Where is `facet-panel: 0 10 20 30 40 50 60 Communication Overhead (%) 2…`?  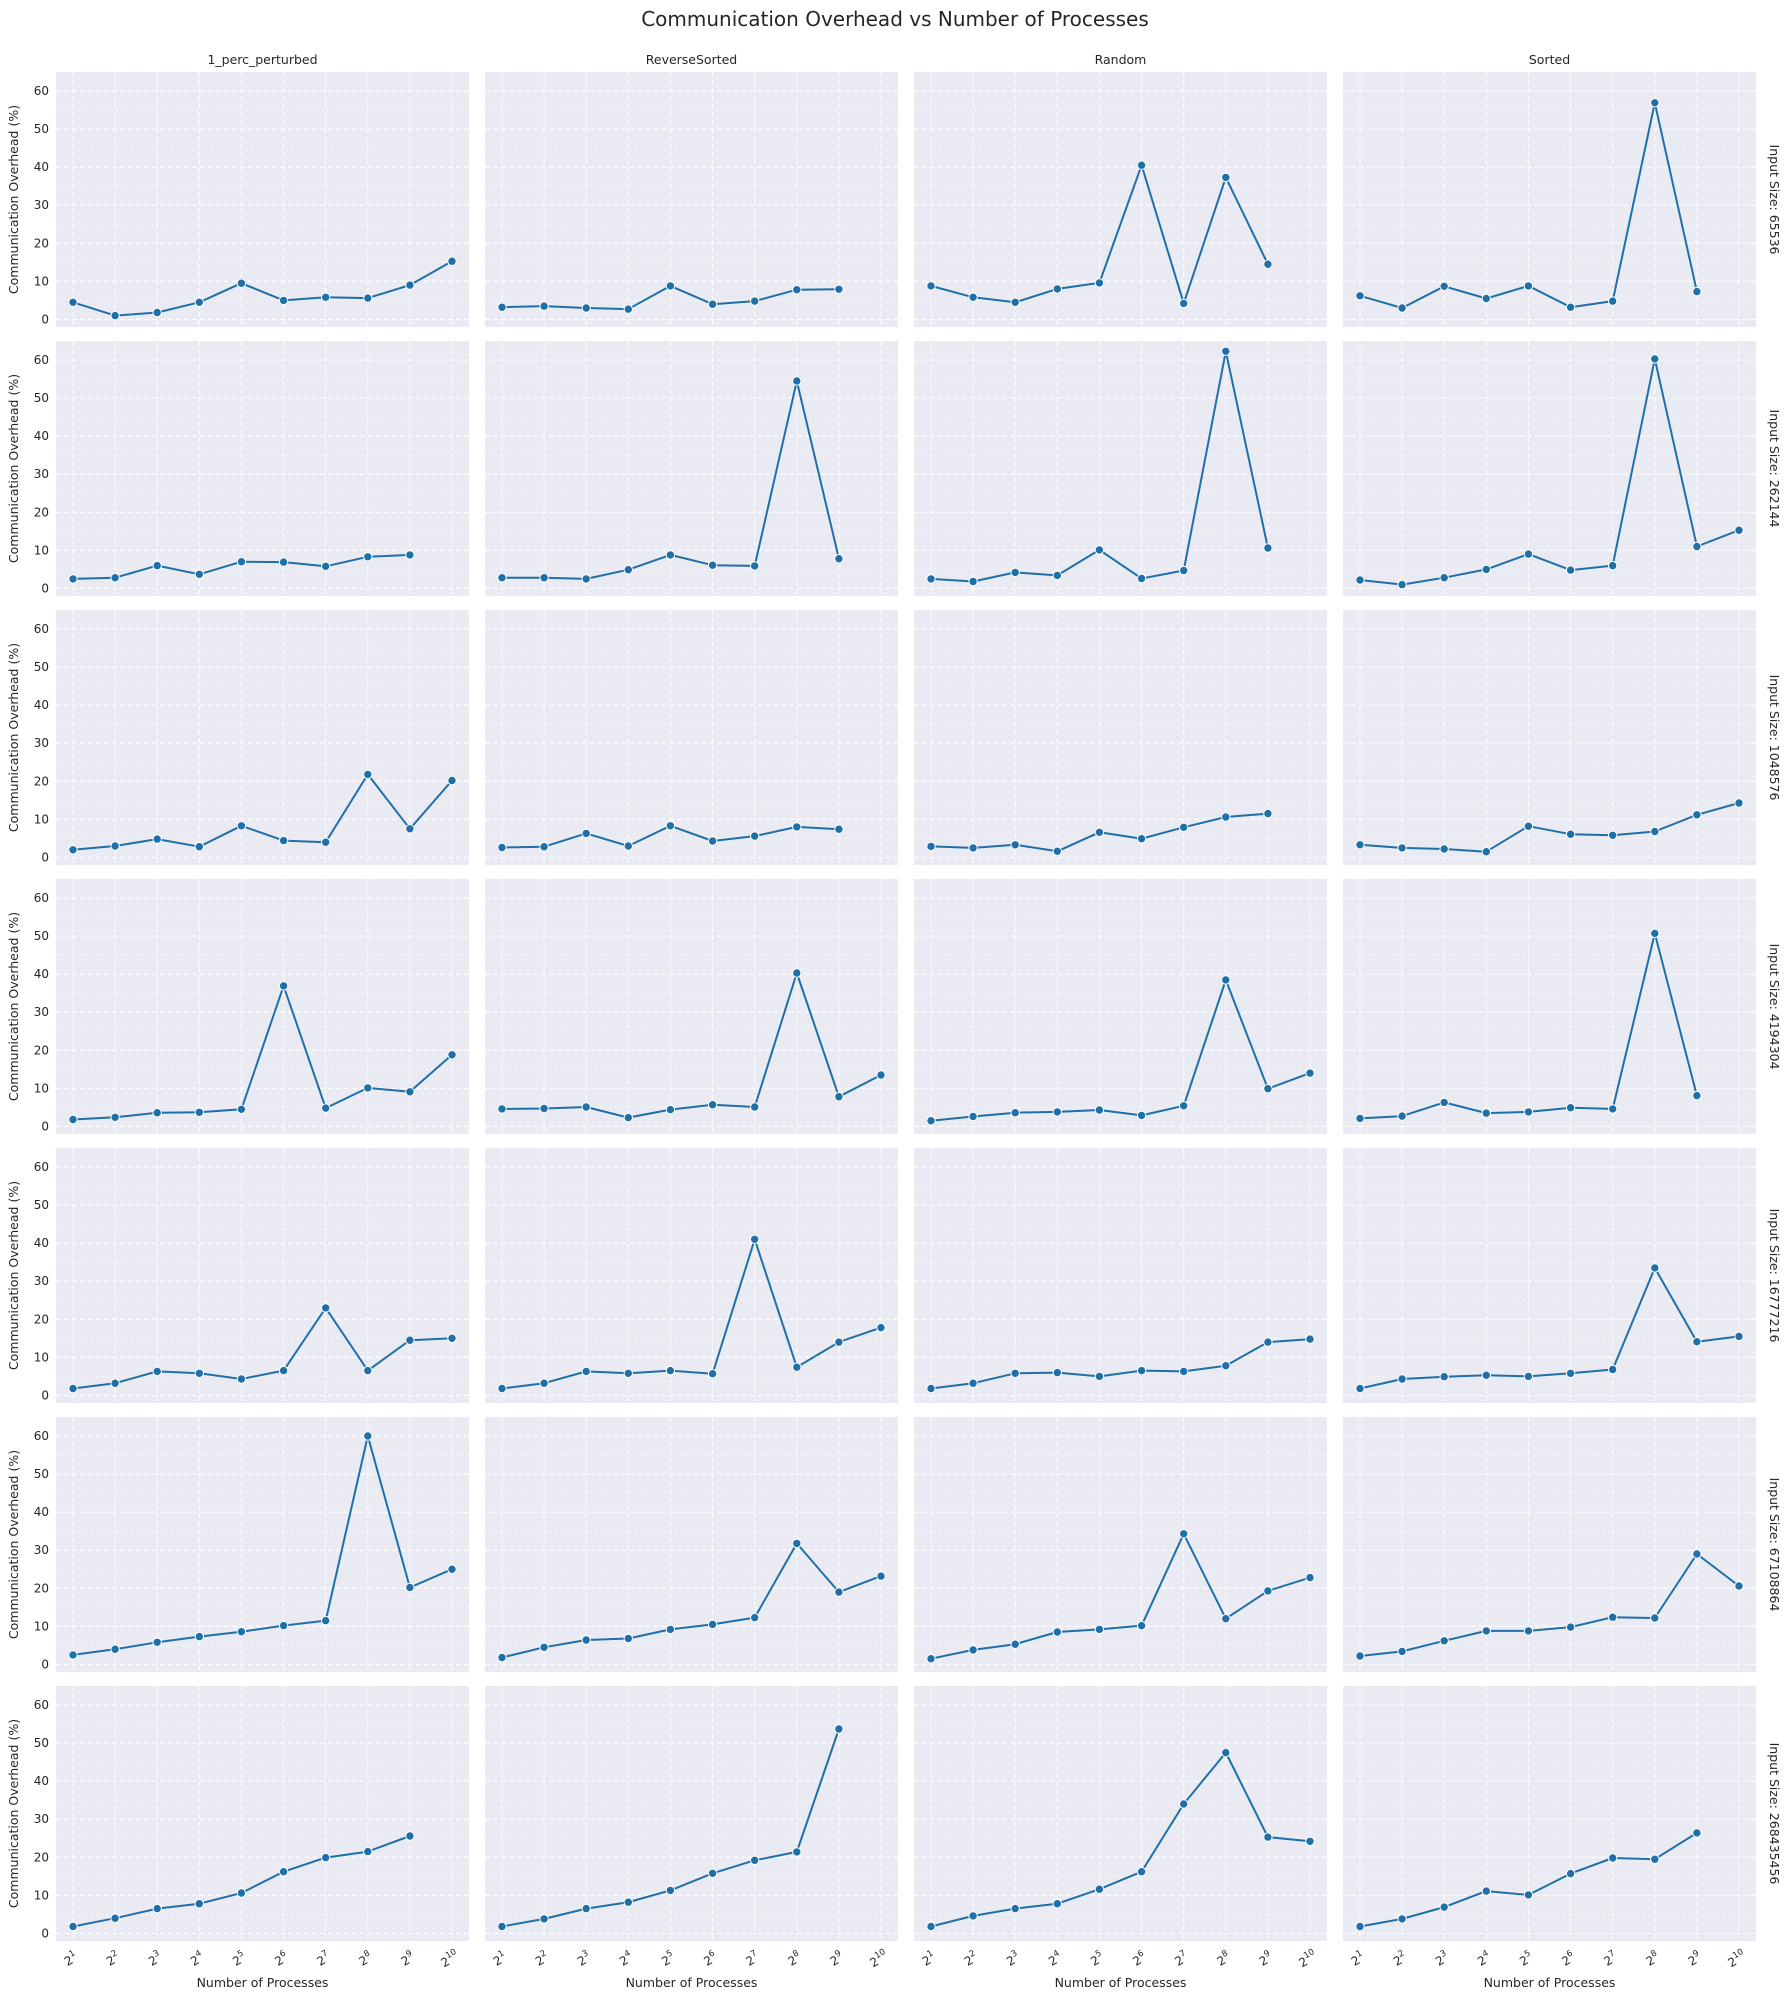 facet-panel: 0 10 20 30 40 50 60 Communication Overhead (%) 2… is located at coordinates (237, 1838).